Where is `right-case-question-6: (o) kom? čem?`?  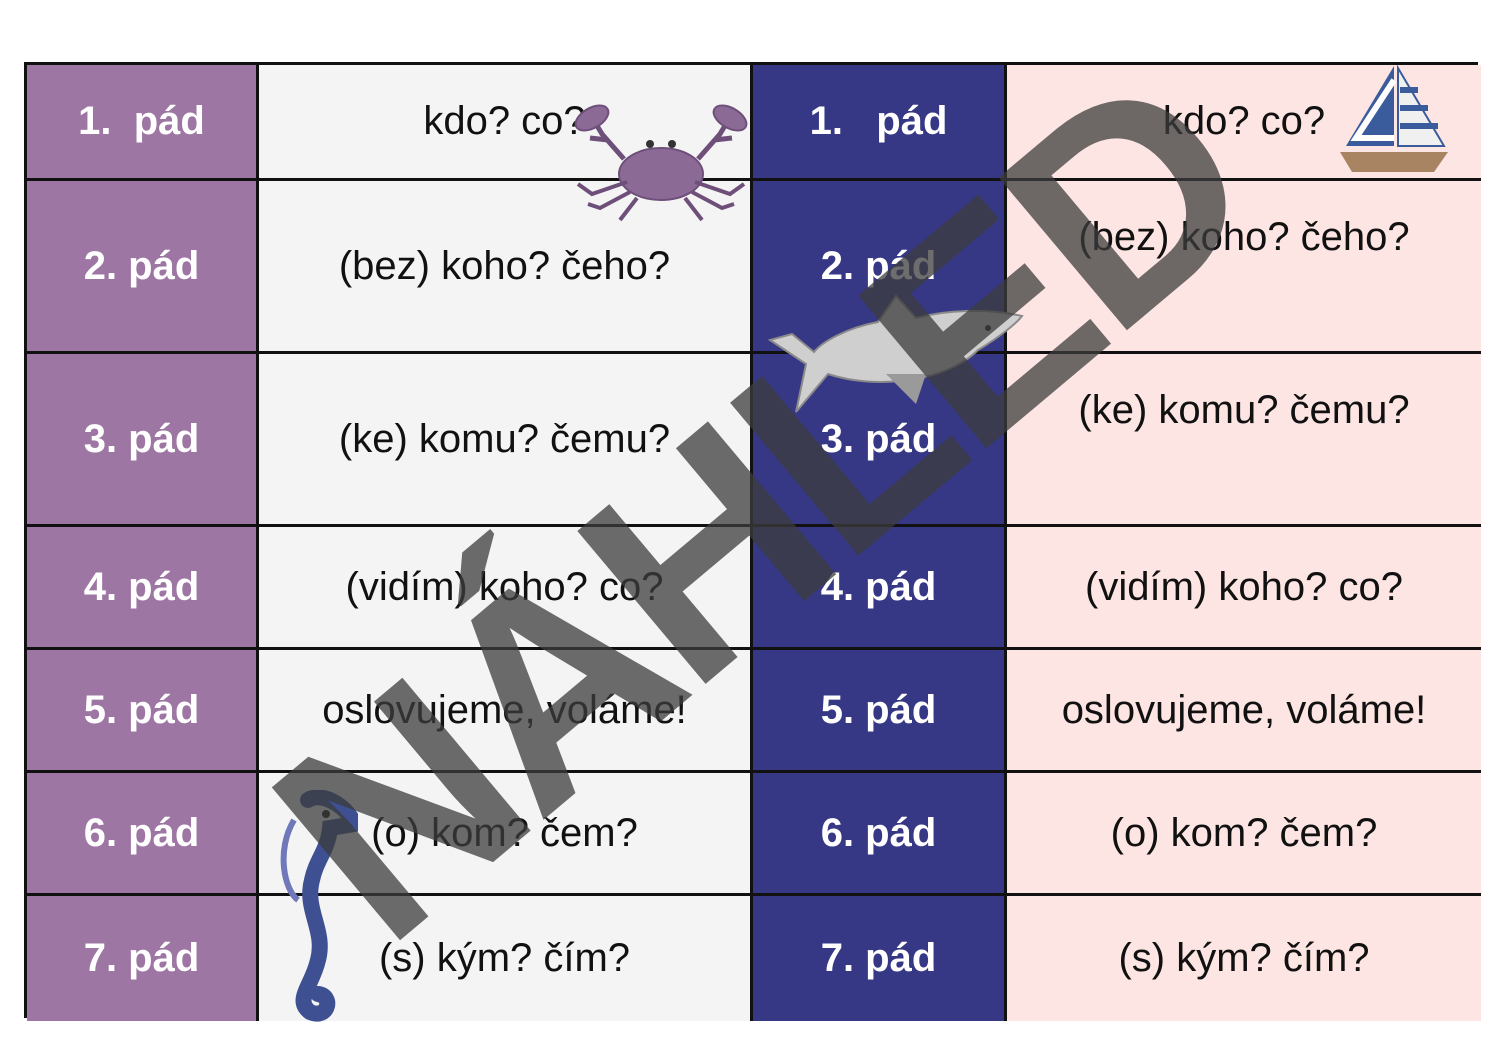
right-case-question-6: (o) kom? čem? is located at coordinates (1244, 834).